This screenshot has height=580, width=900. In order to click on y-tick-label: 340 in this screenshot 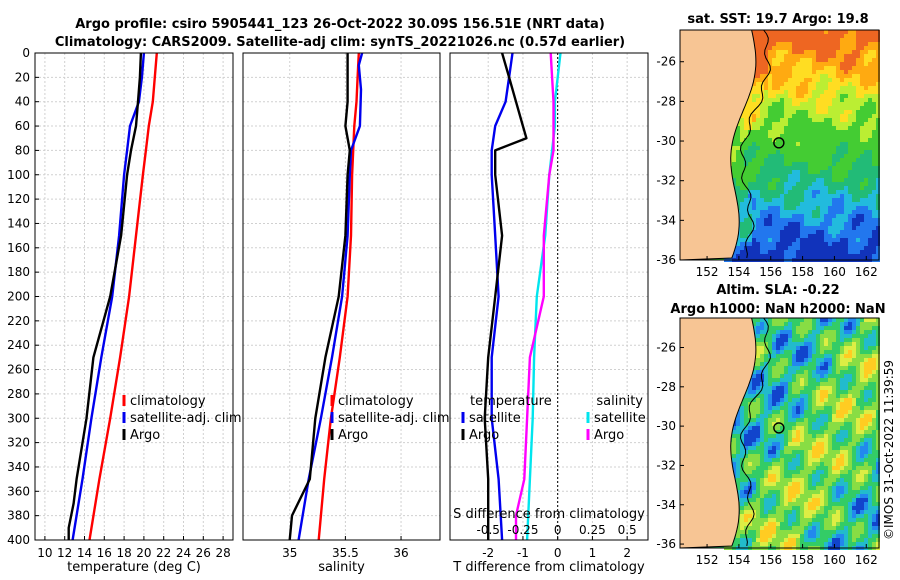, I will do `click(18, 467)`.